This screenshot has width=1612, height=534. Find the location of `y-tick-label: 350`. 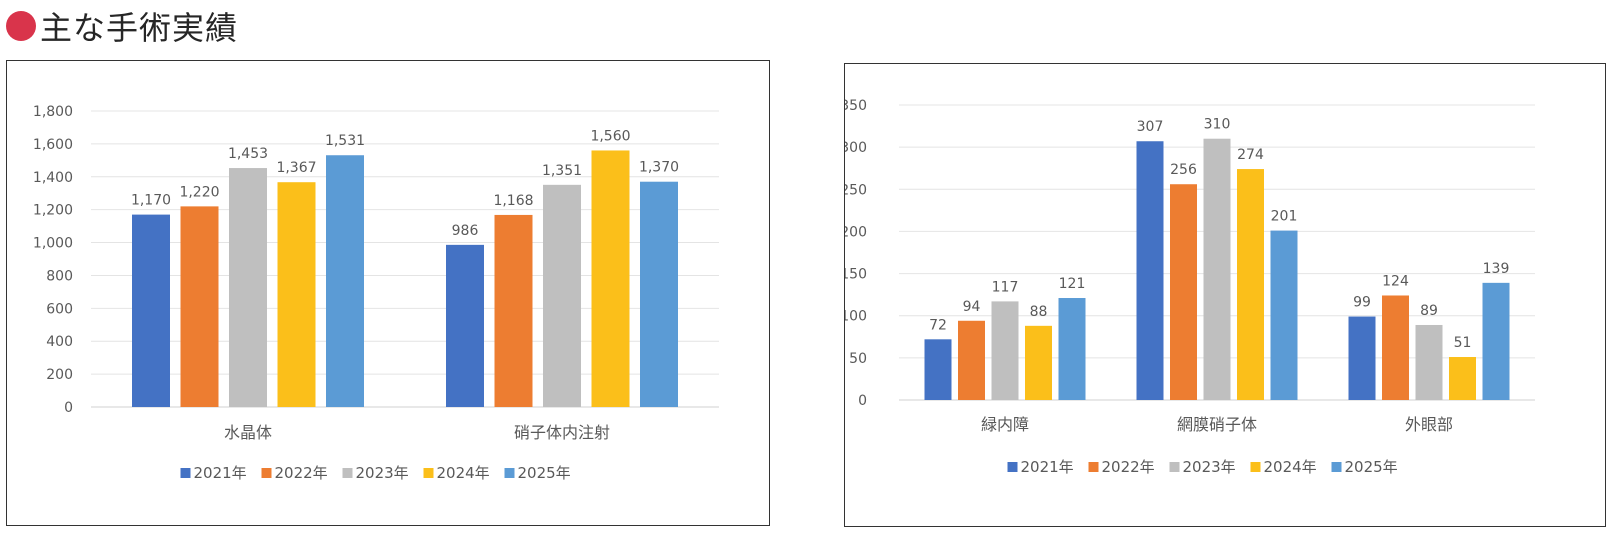

y-tick-label: 350 is located at coordinates (856, 106).